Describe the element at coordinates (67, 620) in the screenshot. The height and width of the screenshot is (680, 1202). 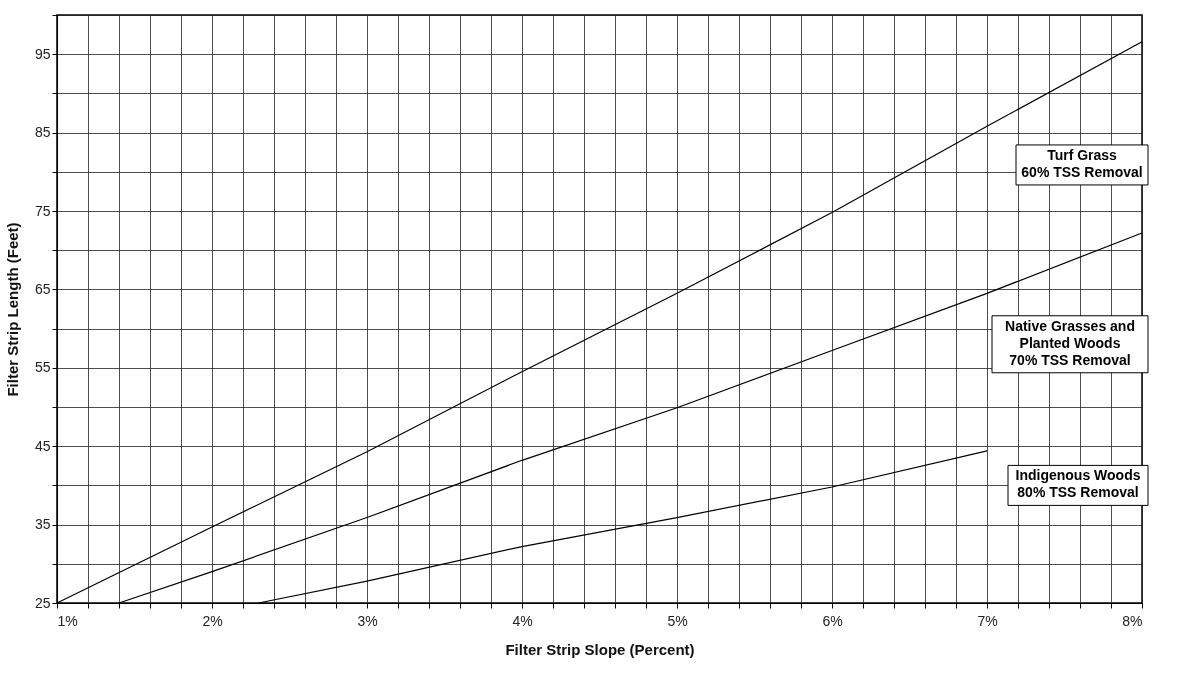
I see `x-tick-label: 1%` at that location.